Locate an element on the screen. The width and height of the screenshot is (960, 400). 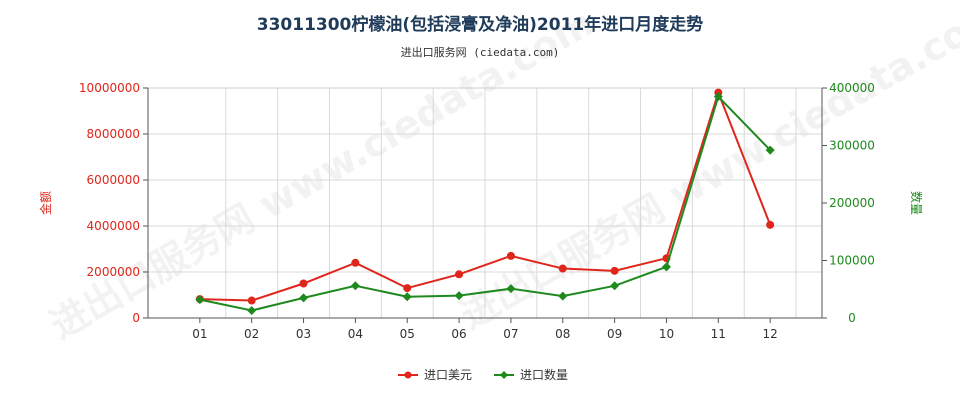
x-tick-label: 09 is located at coordinates (614, 334).